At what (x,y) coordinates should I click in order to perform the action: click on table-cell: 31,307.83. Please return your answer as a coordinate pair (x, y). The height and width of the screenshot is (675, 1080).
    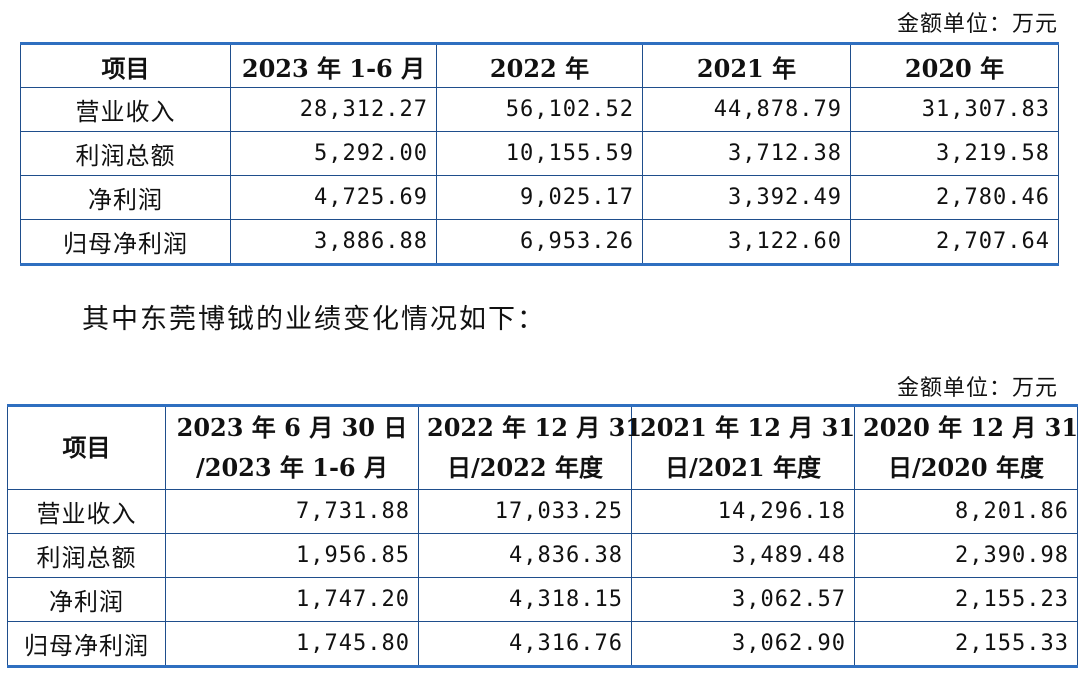
    Looking at the image, I should click on (954, 109).